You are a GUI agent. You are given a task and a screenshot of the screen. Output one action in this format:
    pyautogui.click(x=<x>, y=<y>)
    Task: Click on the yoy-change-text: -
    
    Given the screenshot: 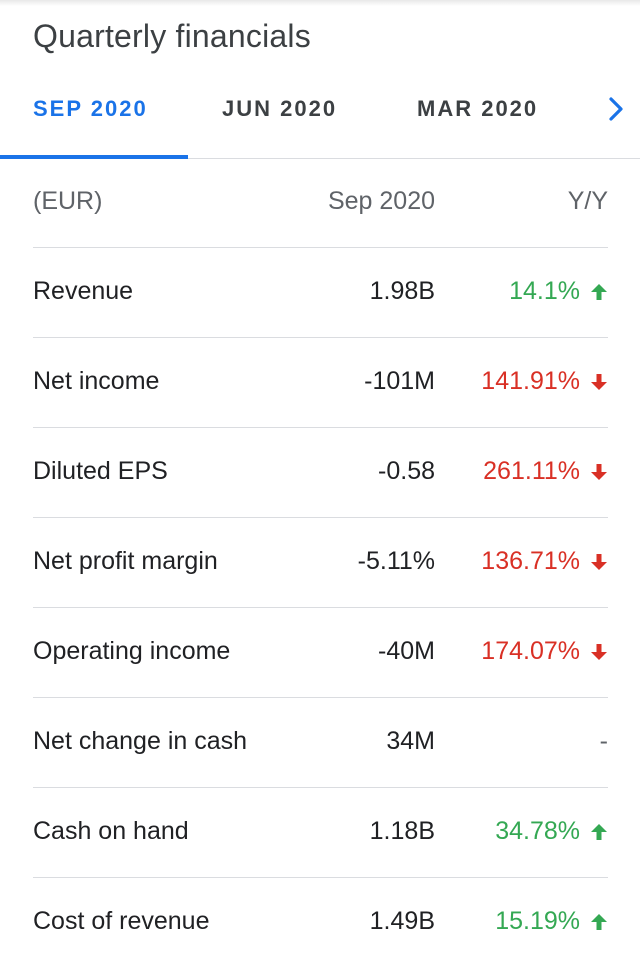 What is the action you would take?
    pyautogui.click(x=603, y=741)
    